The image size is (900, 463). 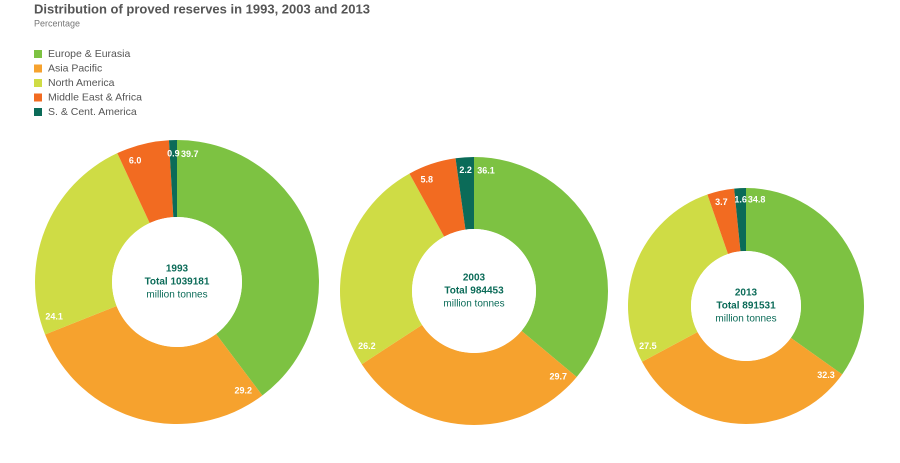 I want to click on center-label: 1993, so click(x=177, y=269).